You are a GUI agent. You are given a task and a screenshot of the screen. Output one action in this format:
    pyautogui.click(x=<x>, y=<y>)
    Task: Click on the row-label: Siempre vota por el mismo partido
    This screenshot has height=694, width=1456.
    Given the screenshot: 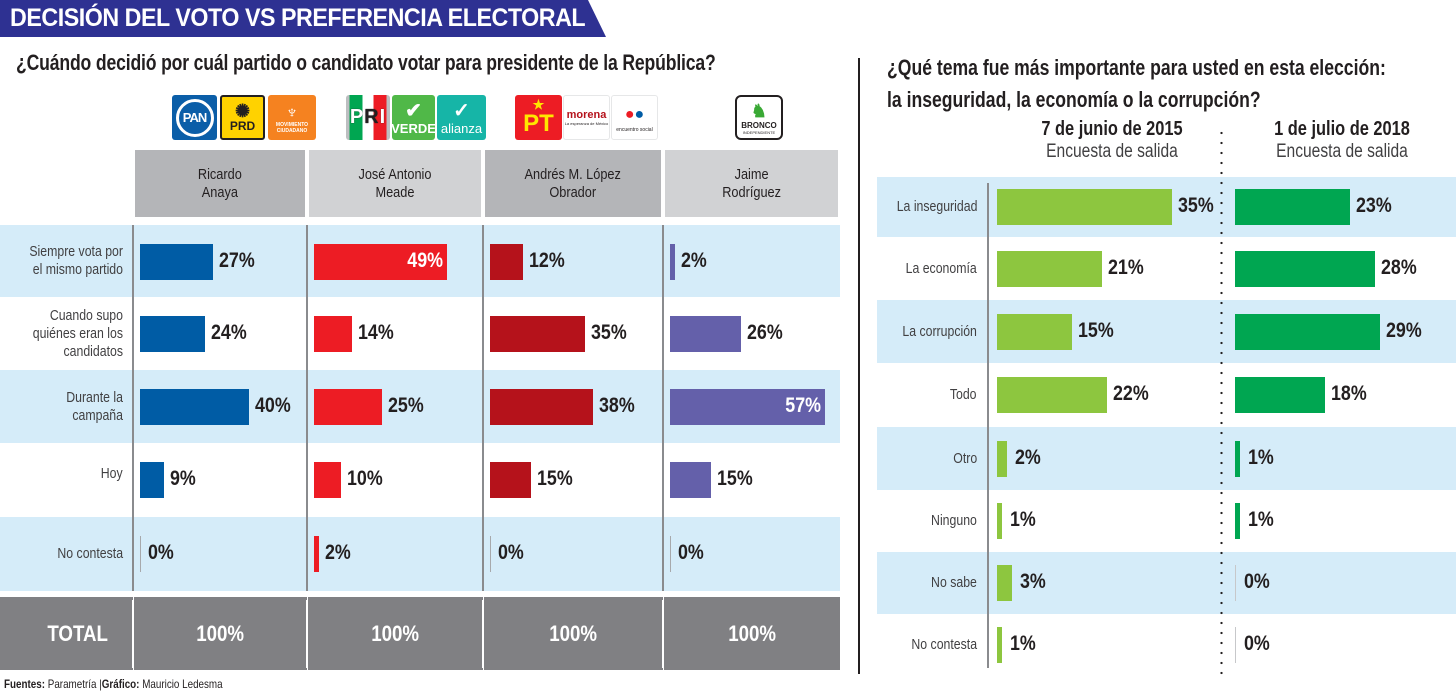 What is the action you would take?
    pyautogui.click(x=61, y=261)
    